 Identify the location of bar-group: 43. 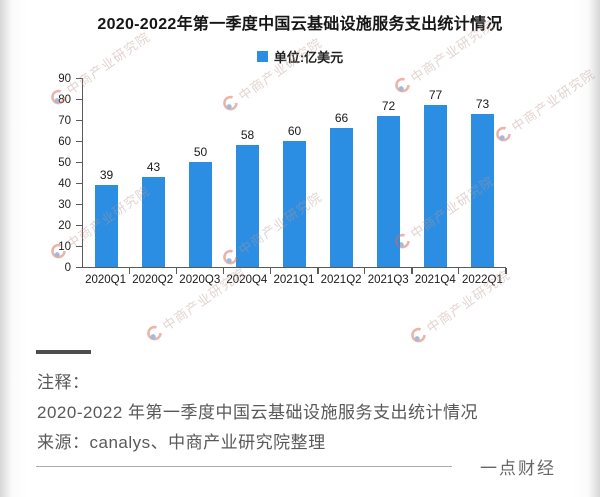
(153, 172).